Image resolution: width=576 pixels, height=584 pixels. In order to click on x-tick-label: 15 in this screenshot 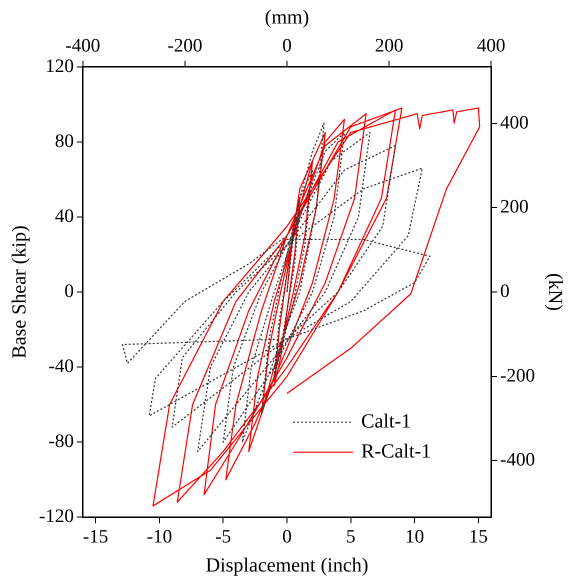, I will do `click(478, 537)`.